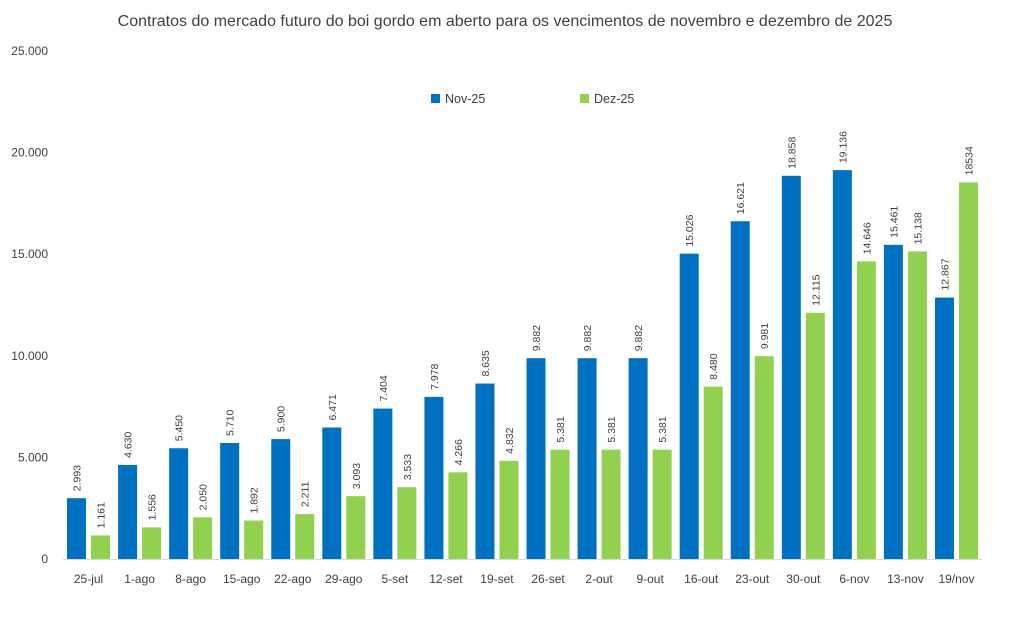  Describe the element at coordinates (486, 363) in the screenshot. I see `data-label: 8.635` at that location.